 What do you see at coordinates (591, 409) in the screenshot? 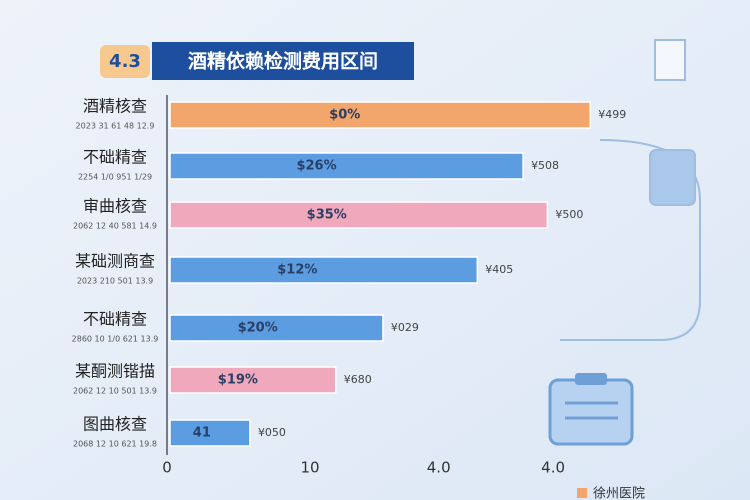
I see `decor-clipboard` at bounding box center [591, 409].